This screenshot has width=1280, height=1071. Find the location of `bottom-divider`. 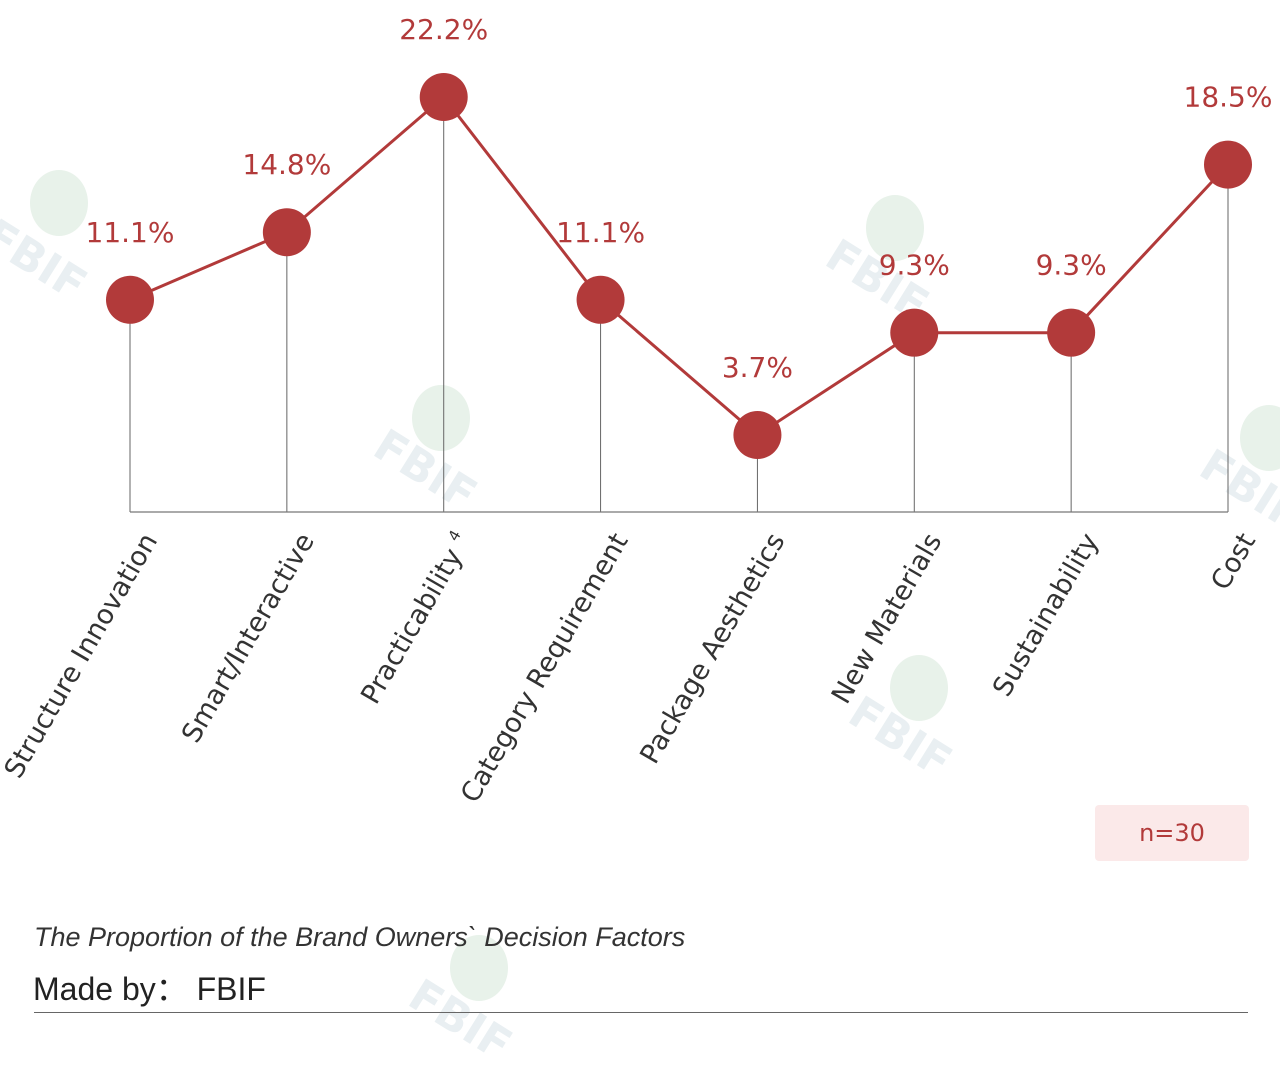

bottom-divider is located at coordinates (641, 1012).